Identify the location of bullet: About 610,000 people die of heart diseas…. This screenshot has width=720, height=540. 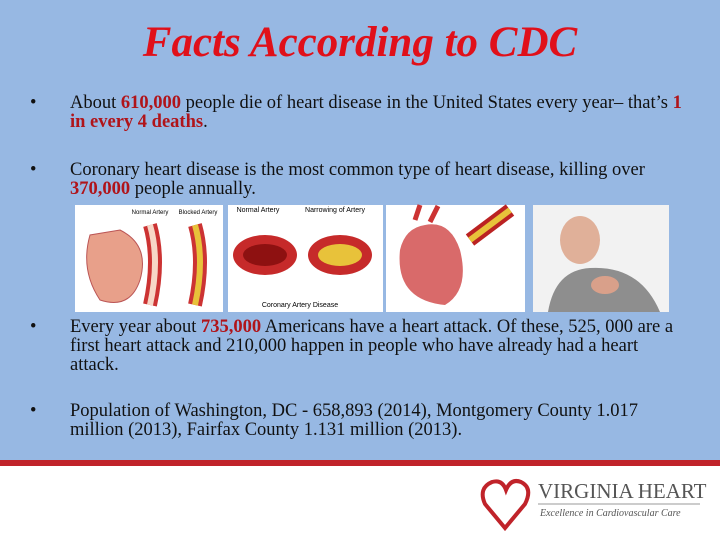
(356, 112).